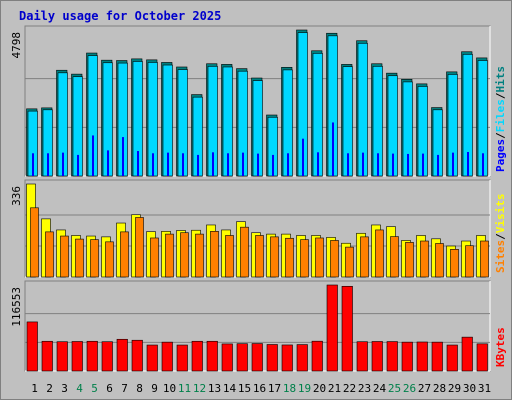 The height and width of the screenshot is (400, 512). I want to click on x-tick-label-day-6: 6, so click(109, 388).